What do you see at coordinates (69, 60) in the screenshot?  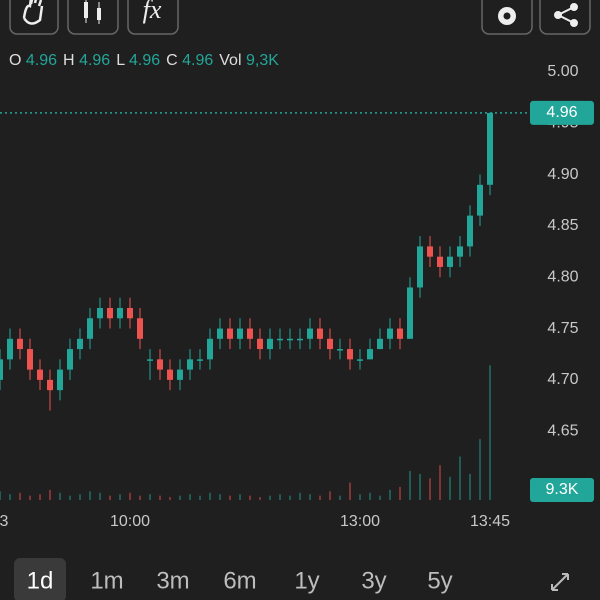 I see `label: H` at bounding box center [69, 60].